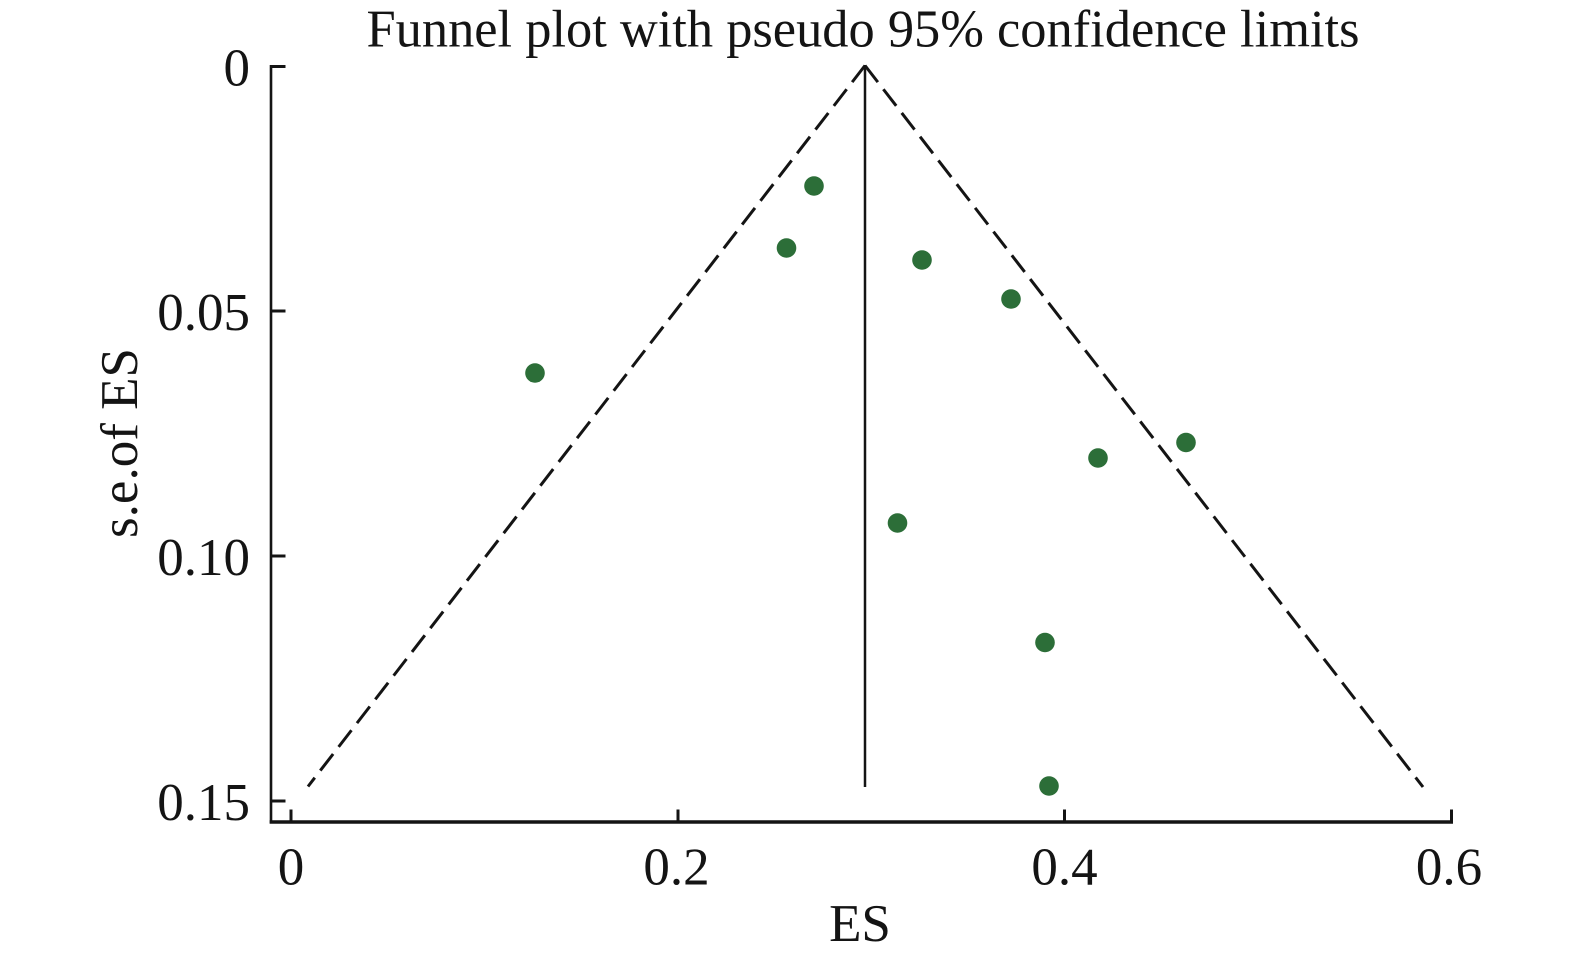 This screenshot has height=960, width=1575. I want to click on svg-text: 0.4, so click(1064, 868).